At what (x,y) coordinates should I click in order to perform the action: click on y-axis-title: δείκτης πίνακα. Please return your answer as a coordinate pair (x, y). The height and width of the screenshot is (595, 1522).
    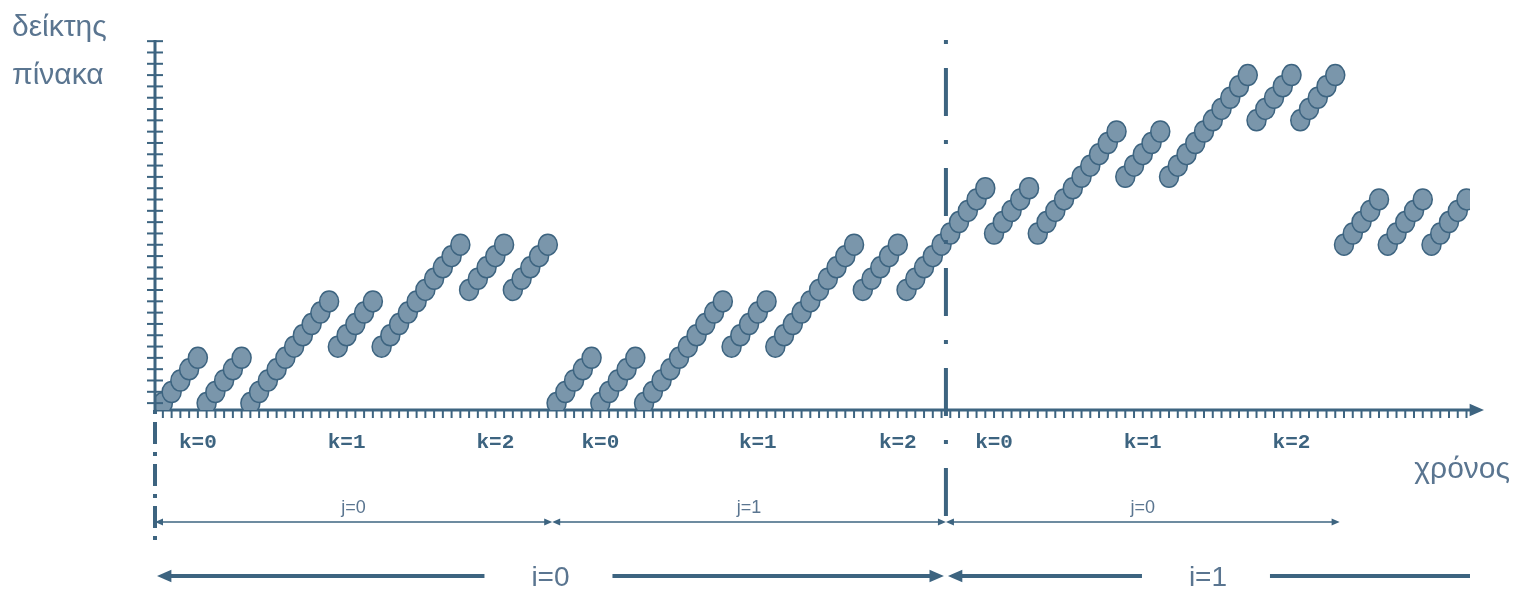
    Looking at the image, I should click on (59, 49).